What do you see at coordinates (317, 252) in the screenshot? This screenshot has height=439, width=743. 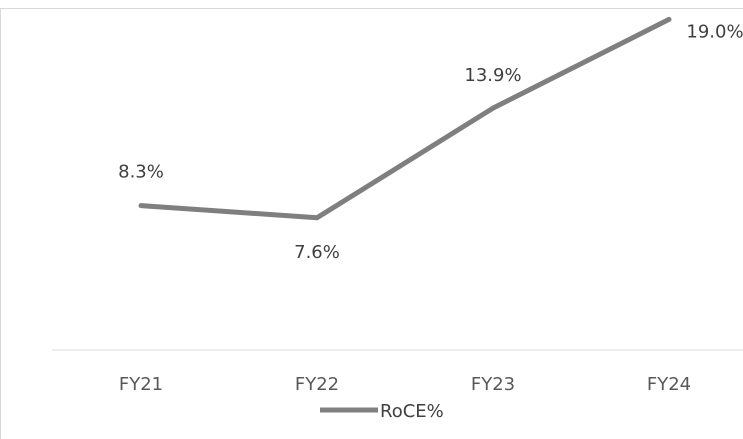 I see `data-label: 7.6%` at bounding box center [317, 252].